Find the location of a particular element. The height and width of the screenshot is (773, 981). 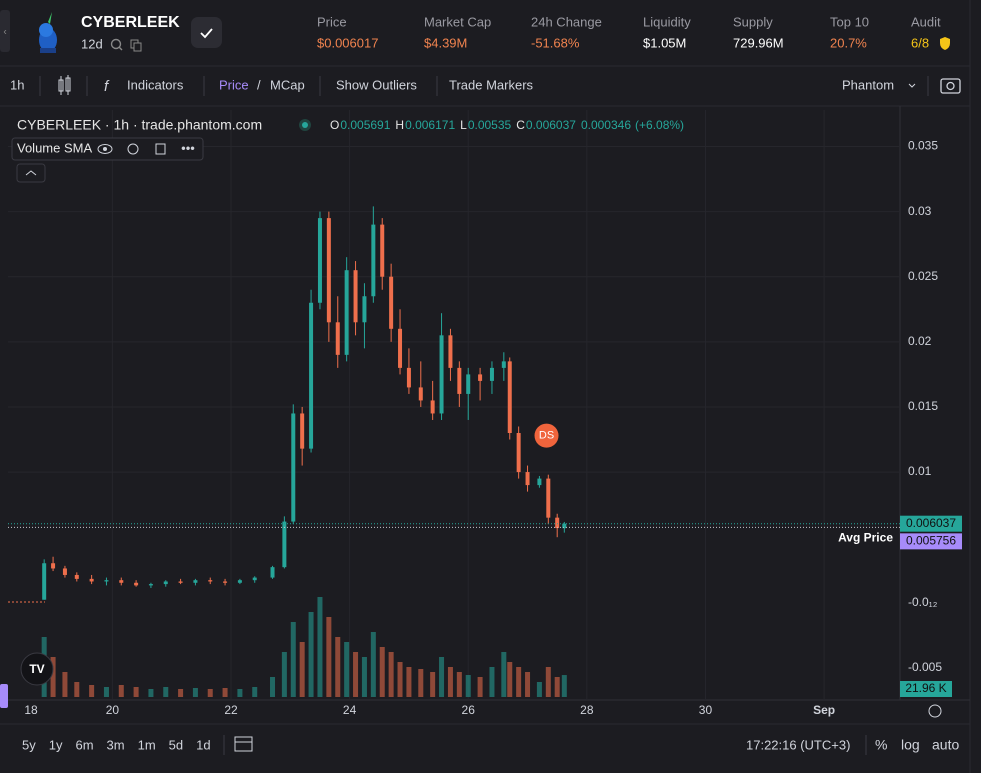

ohlc-value: 0.006037 is located at coordinates (551, 125).